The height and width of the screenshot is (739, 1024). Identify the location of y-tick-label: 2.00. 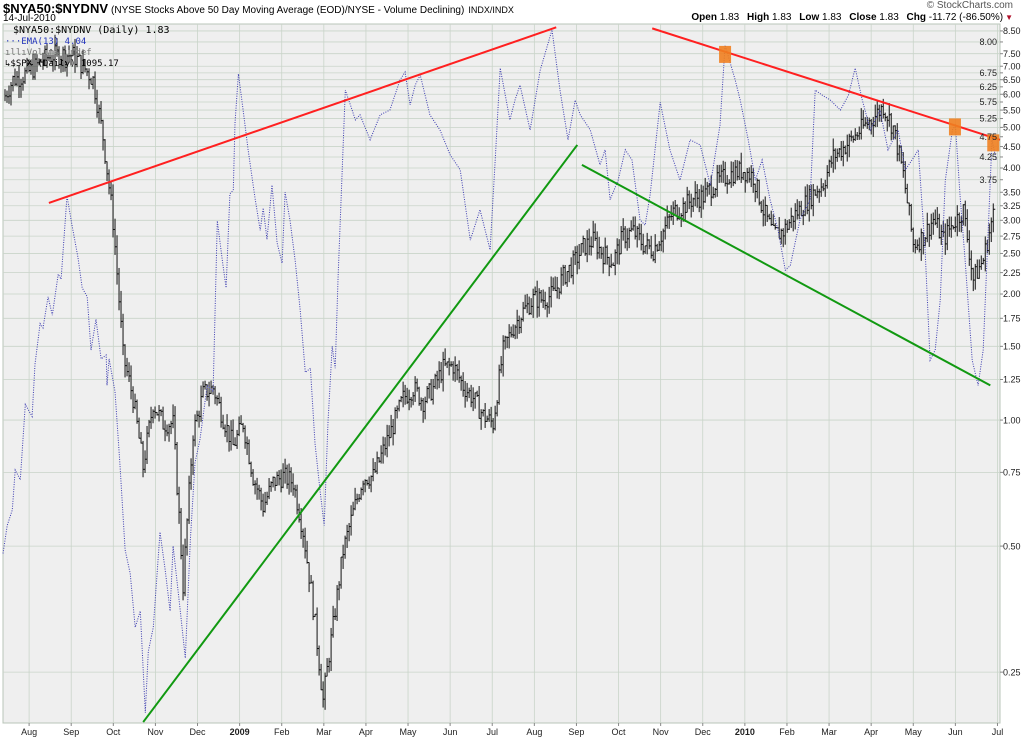
(1012, 294).